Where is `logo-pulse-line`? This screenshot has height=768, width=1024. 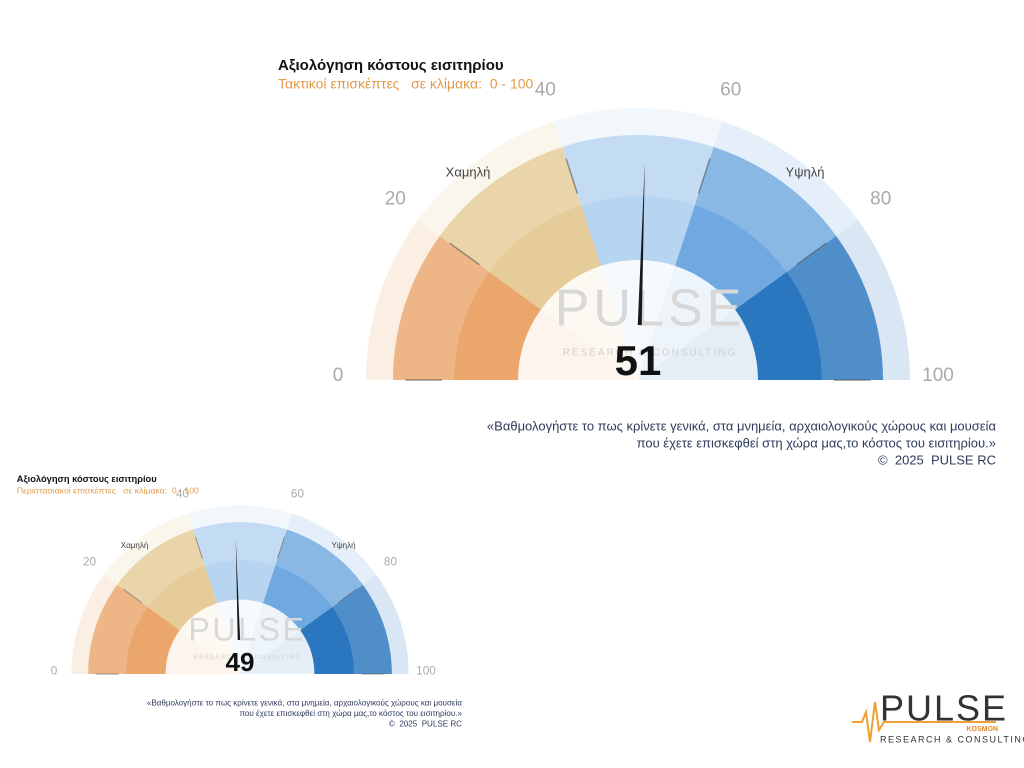 logo-pulse-line is located at coordinates (924, 722).